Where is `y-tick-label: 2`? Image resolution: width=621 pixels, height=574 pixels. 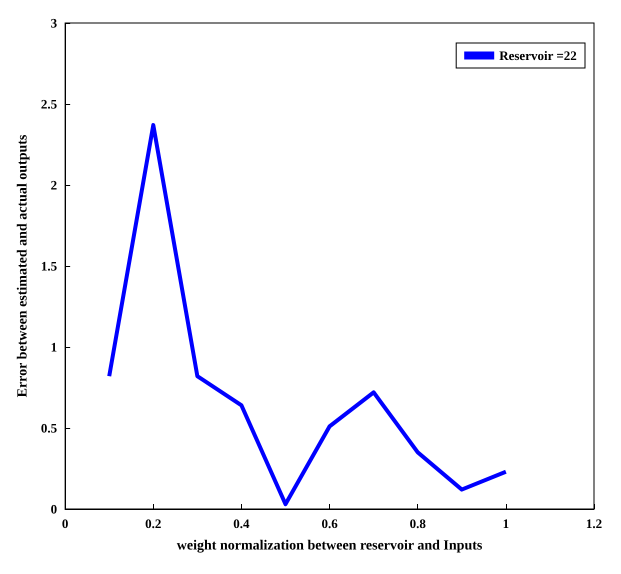 y-tick-label: 2 is located at coordinates (54, 185).